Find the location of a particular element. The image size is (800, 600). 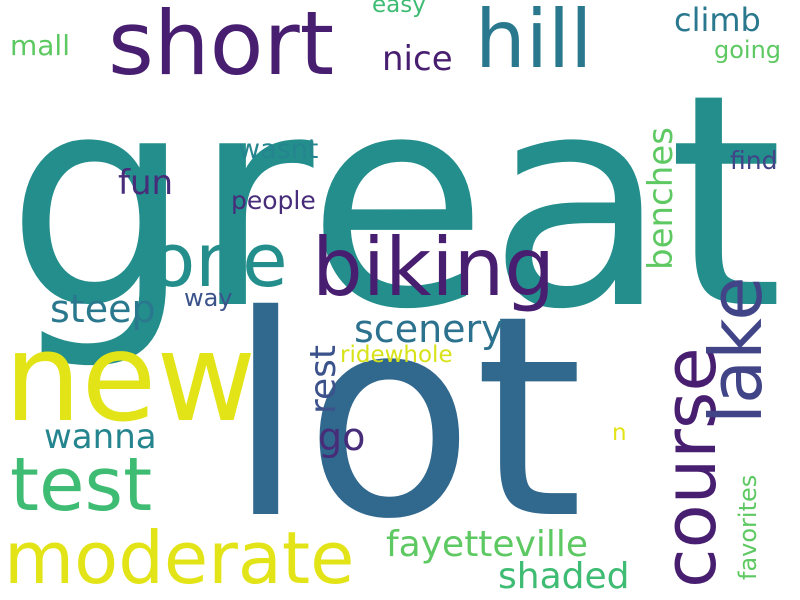

word-favorites: favorites is located at coordinates (748, 527).